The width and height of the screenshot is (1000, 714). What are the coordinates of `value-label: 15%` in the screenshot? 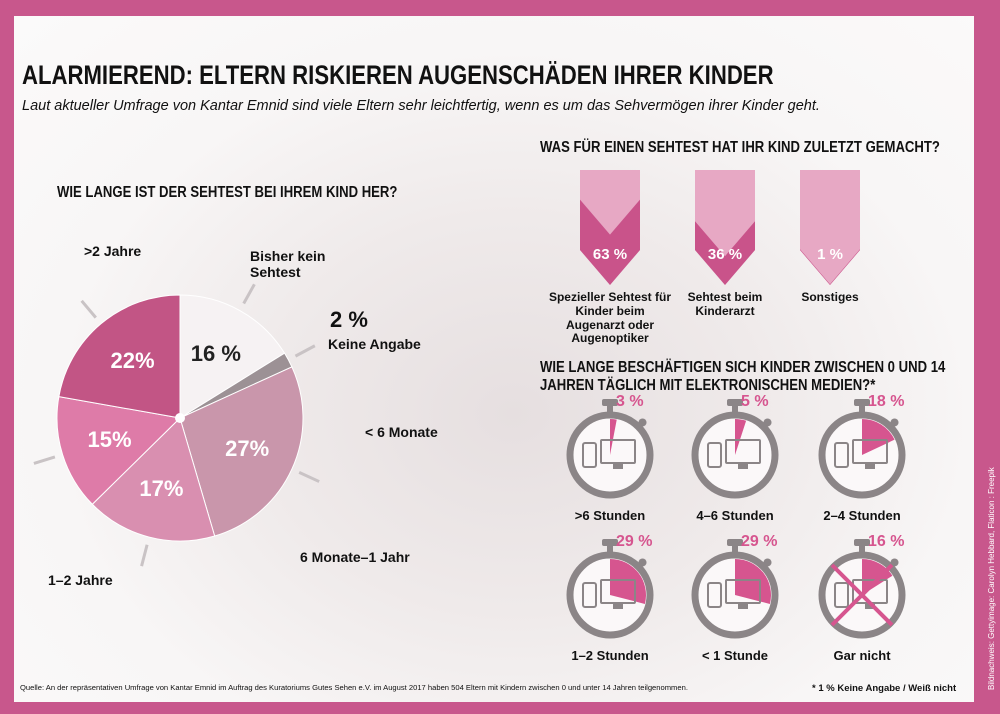 It's located at (109, 439).